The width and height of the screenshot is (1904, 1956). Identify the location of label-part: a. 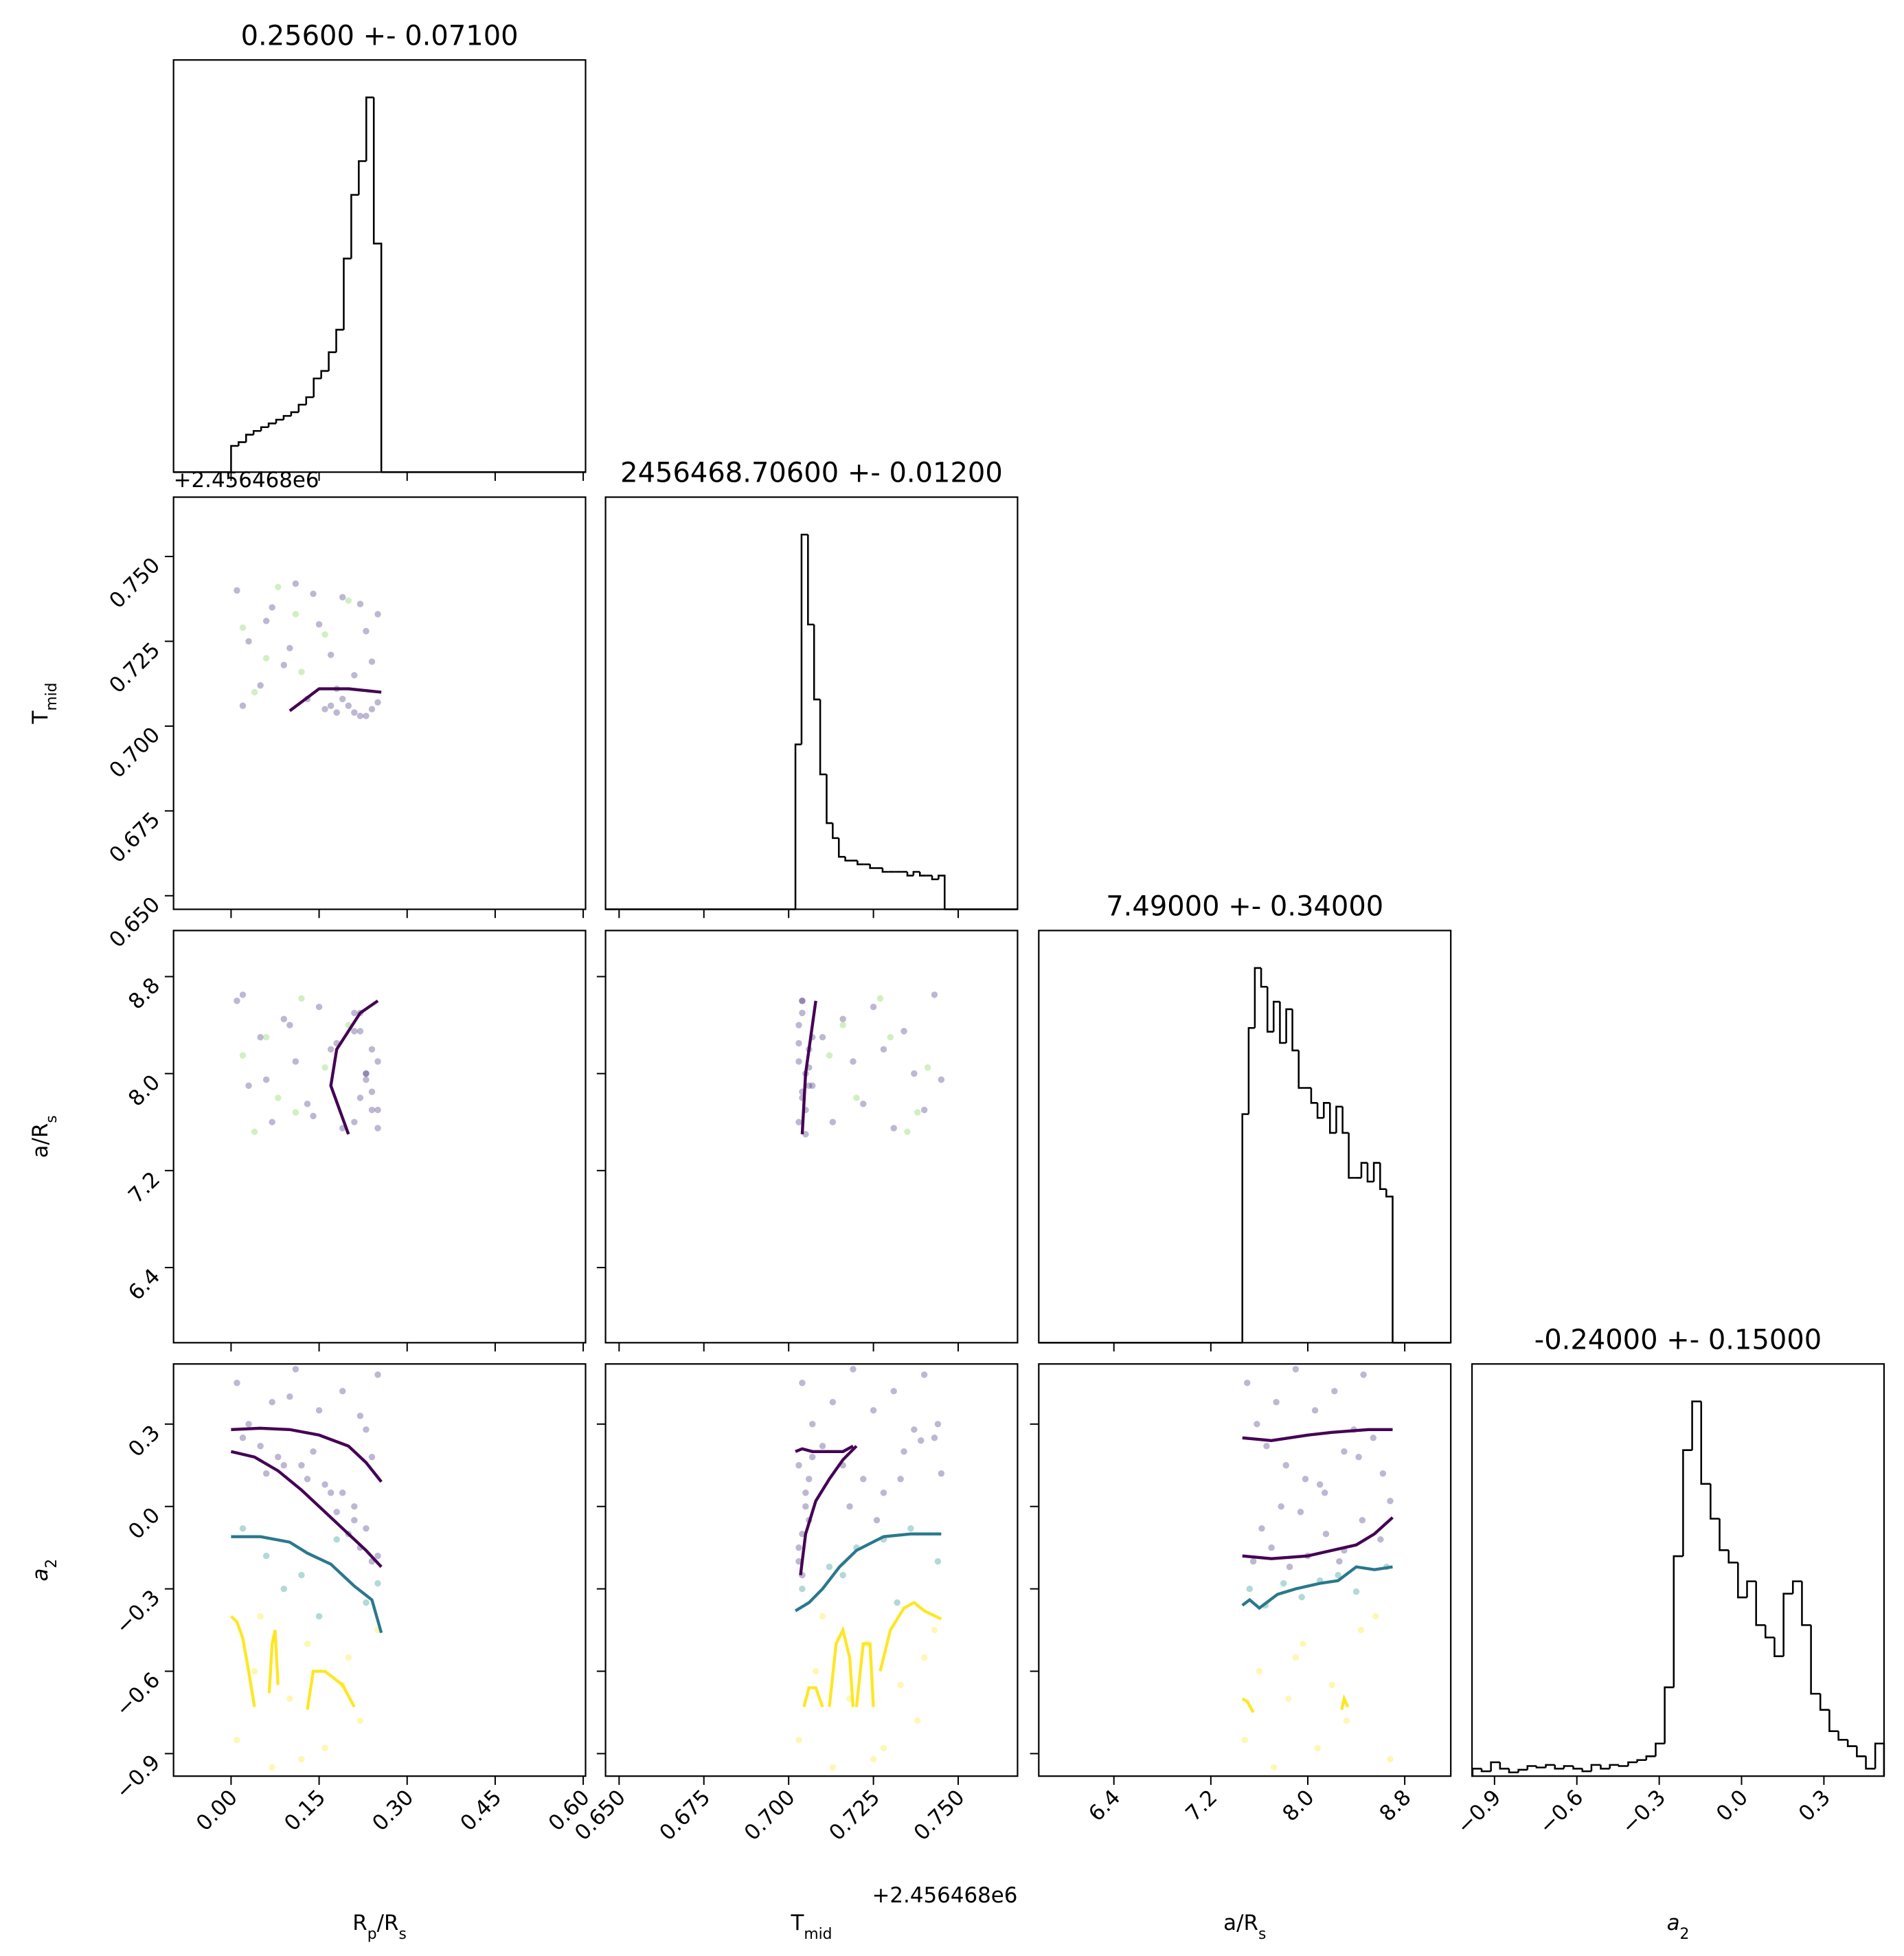
(40, 1576).